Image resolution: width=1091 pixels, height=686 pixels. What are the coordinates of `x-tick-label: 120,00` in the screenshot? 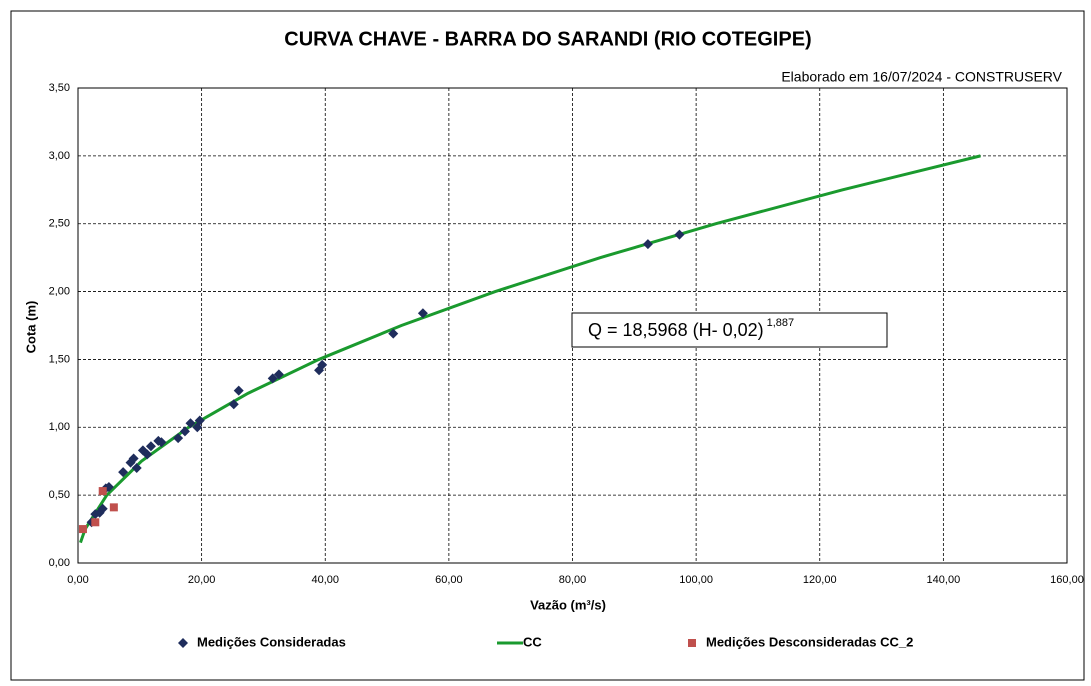 It's located at (820, 580).